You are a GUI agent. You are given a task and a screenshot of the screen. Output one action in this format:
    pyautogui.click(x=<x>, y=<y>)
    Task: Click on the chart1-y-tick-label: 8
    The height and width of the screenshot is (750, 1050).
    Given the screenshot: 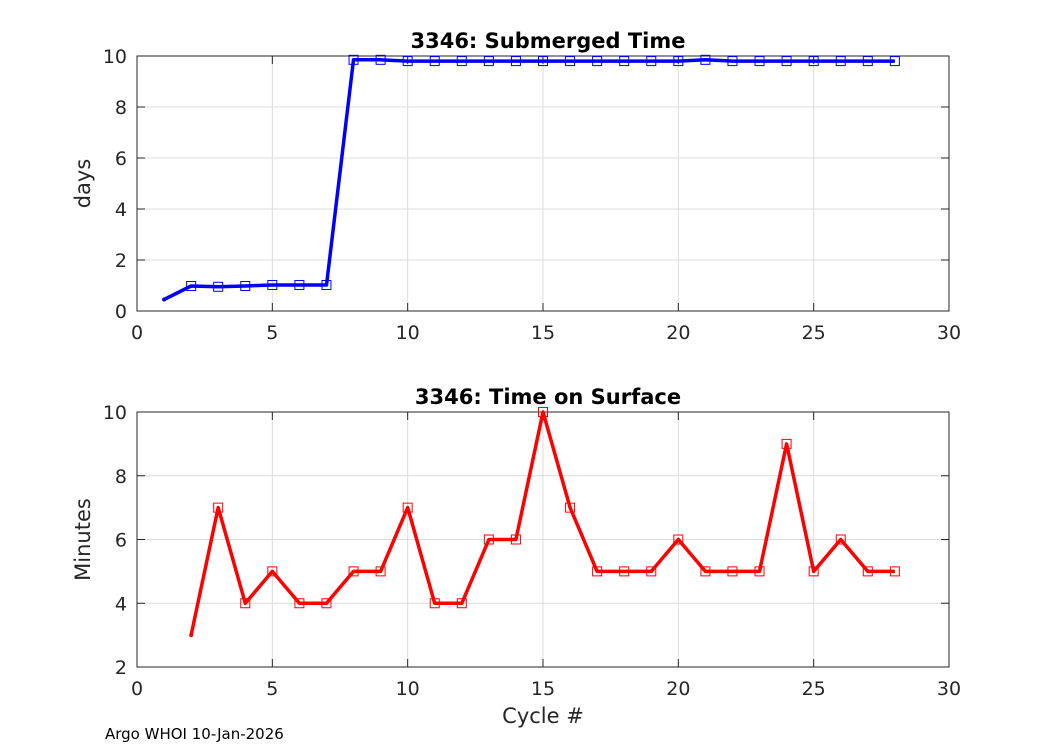 What is the action you would take?
    pyautogui.click(x=121, y=108)
    